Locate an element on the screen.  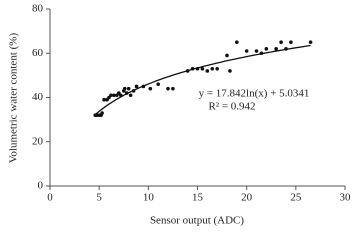
x-tick-label: 30 is located at coordinates (346, 198).